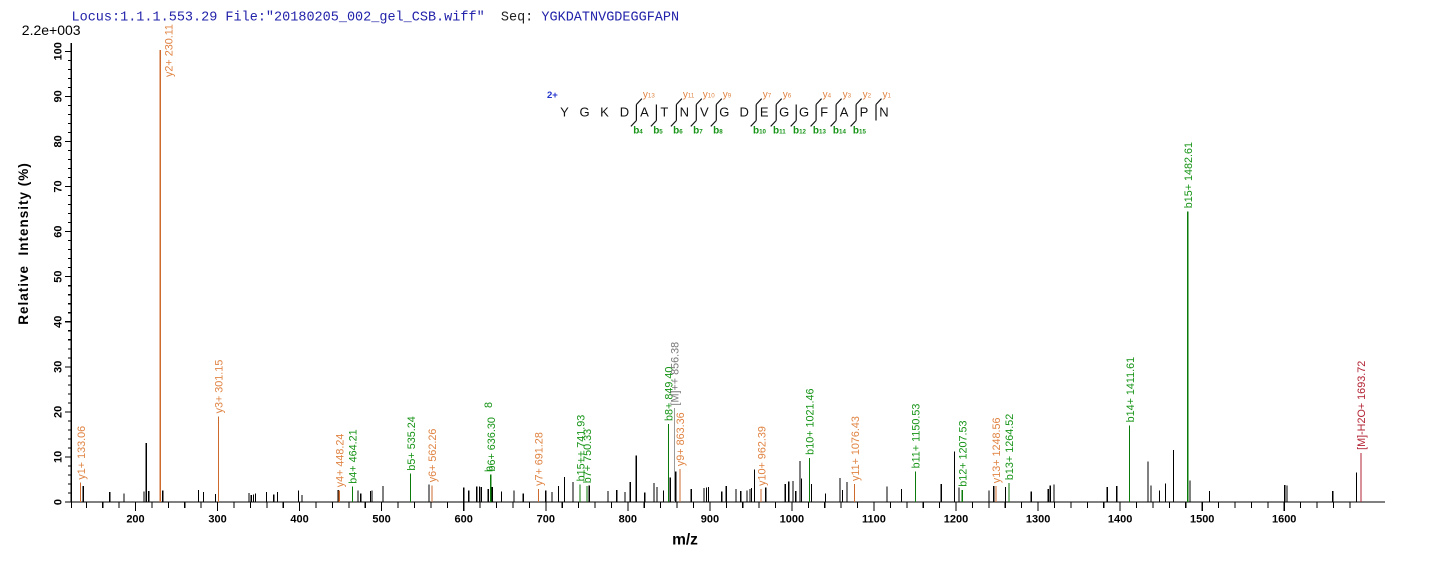 This screenshot has width=1436, height=562. Describe the element at coordinates (464, 520) in the screenshot. I see `svg-text: 600` at that location.